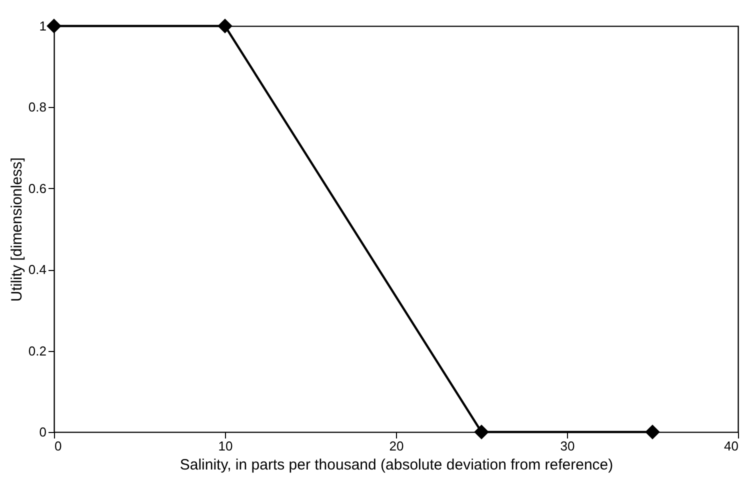 This screenshot has height=480, width=751. What do you see at coordinates (37, 350) in the screenshot?
I see `y-tick-label: 0.2` at bounding box center [37, 350].